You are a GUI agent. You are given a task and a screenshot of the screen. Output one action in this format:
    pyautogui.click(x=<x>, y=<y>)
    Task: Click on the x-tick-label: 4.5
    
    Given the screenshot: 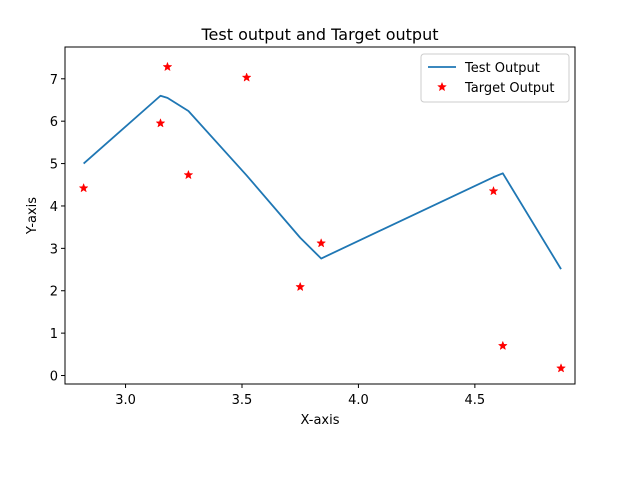 What is the action you would take?
    pyautogui.click(x=475, y=400)
    